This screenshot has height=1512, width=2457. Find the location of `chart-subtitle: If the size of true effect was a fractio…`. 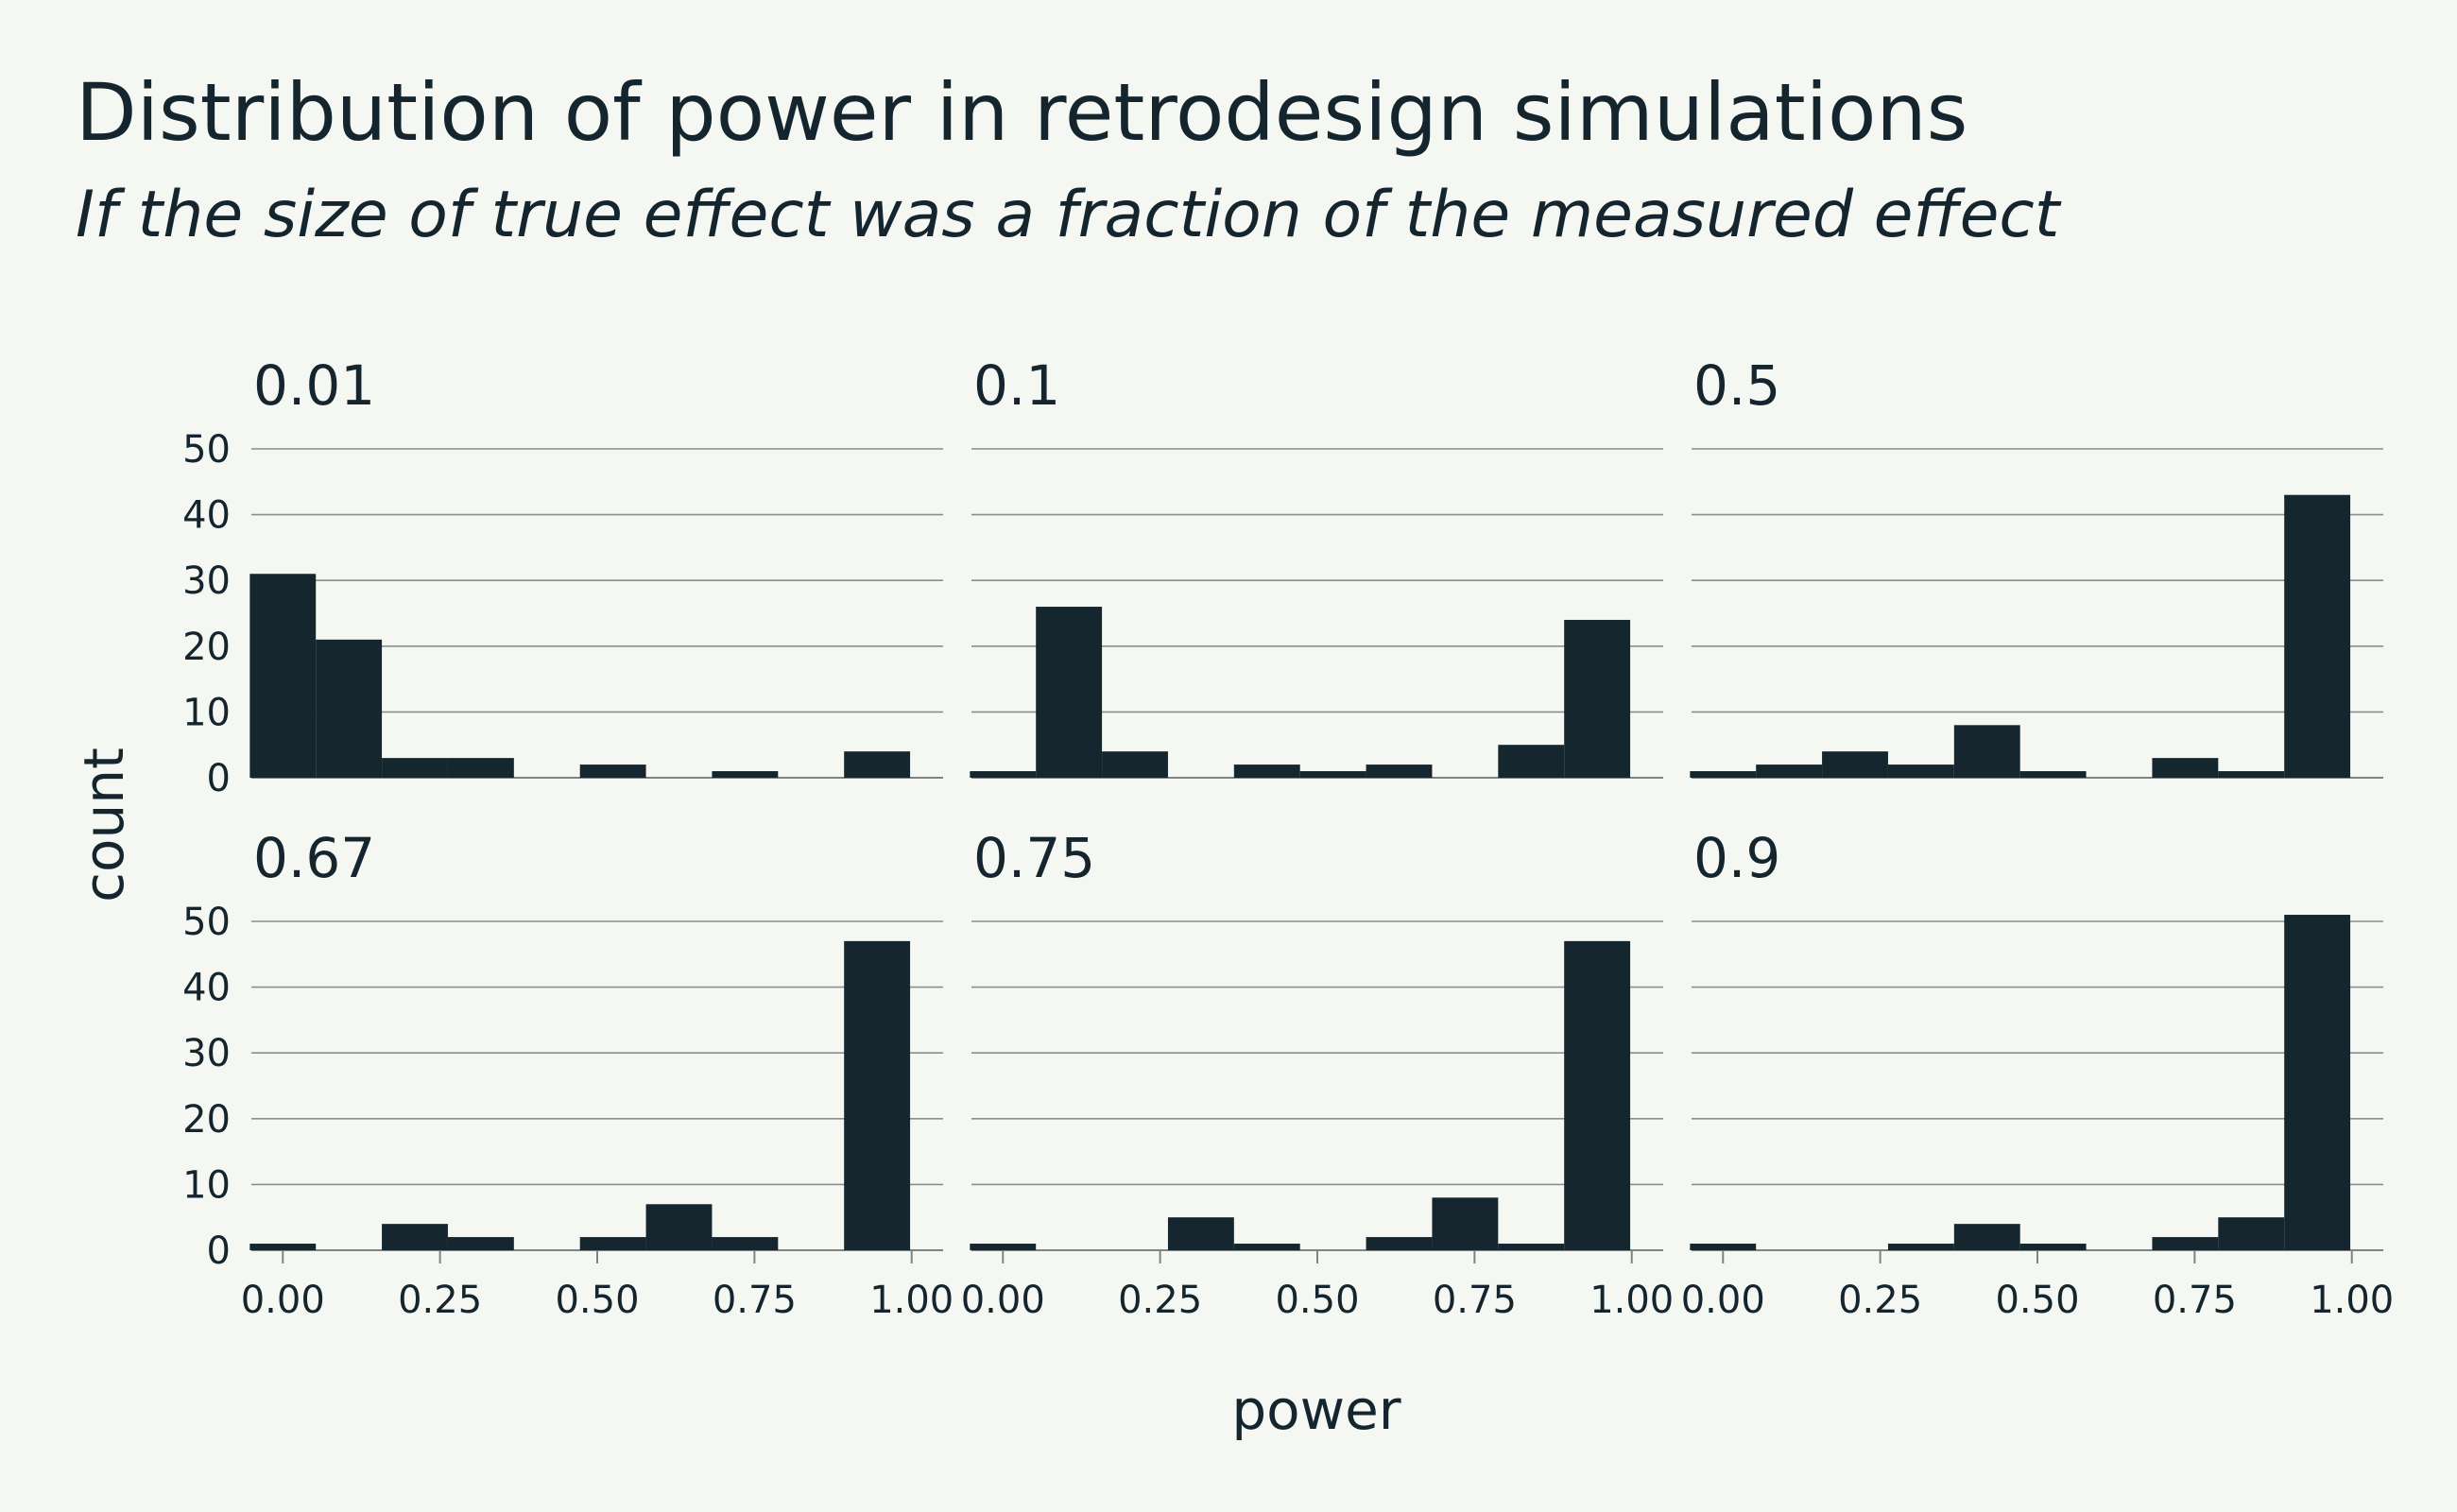

chart-subtitle: If the size of true effect was a fractio… is located at coordinates (1069, 215).